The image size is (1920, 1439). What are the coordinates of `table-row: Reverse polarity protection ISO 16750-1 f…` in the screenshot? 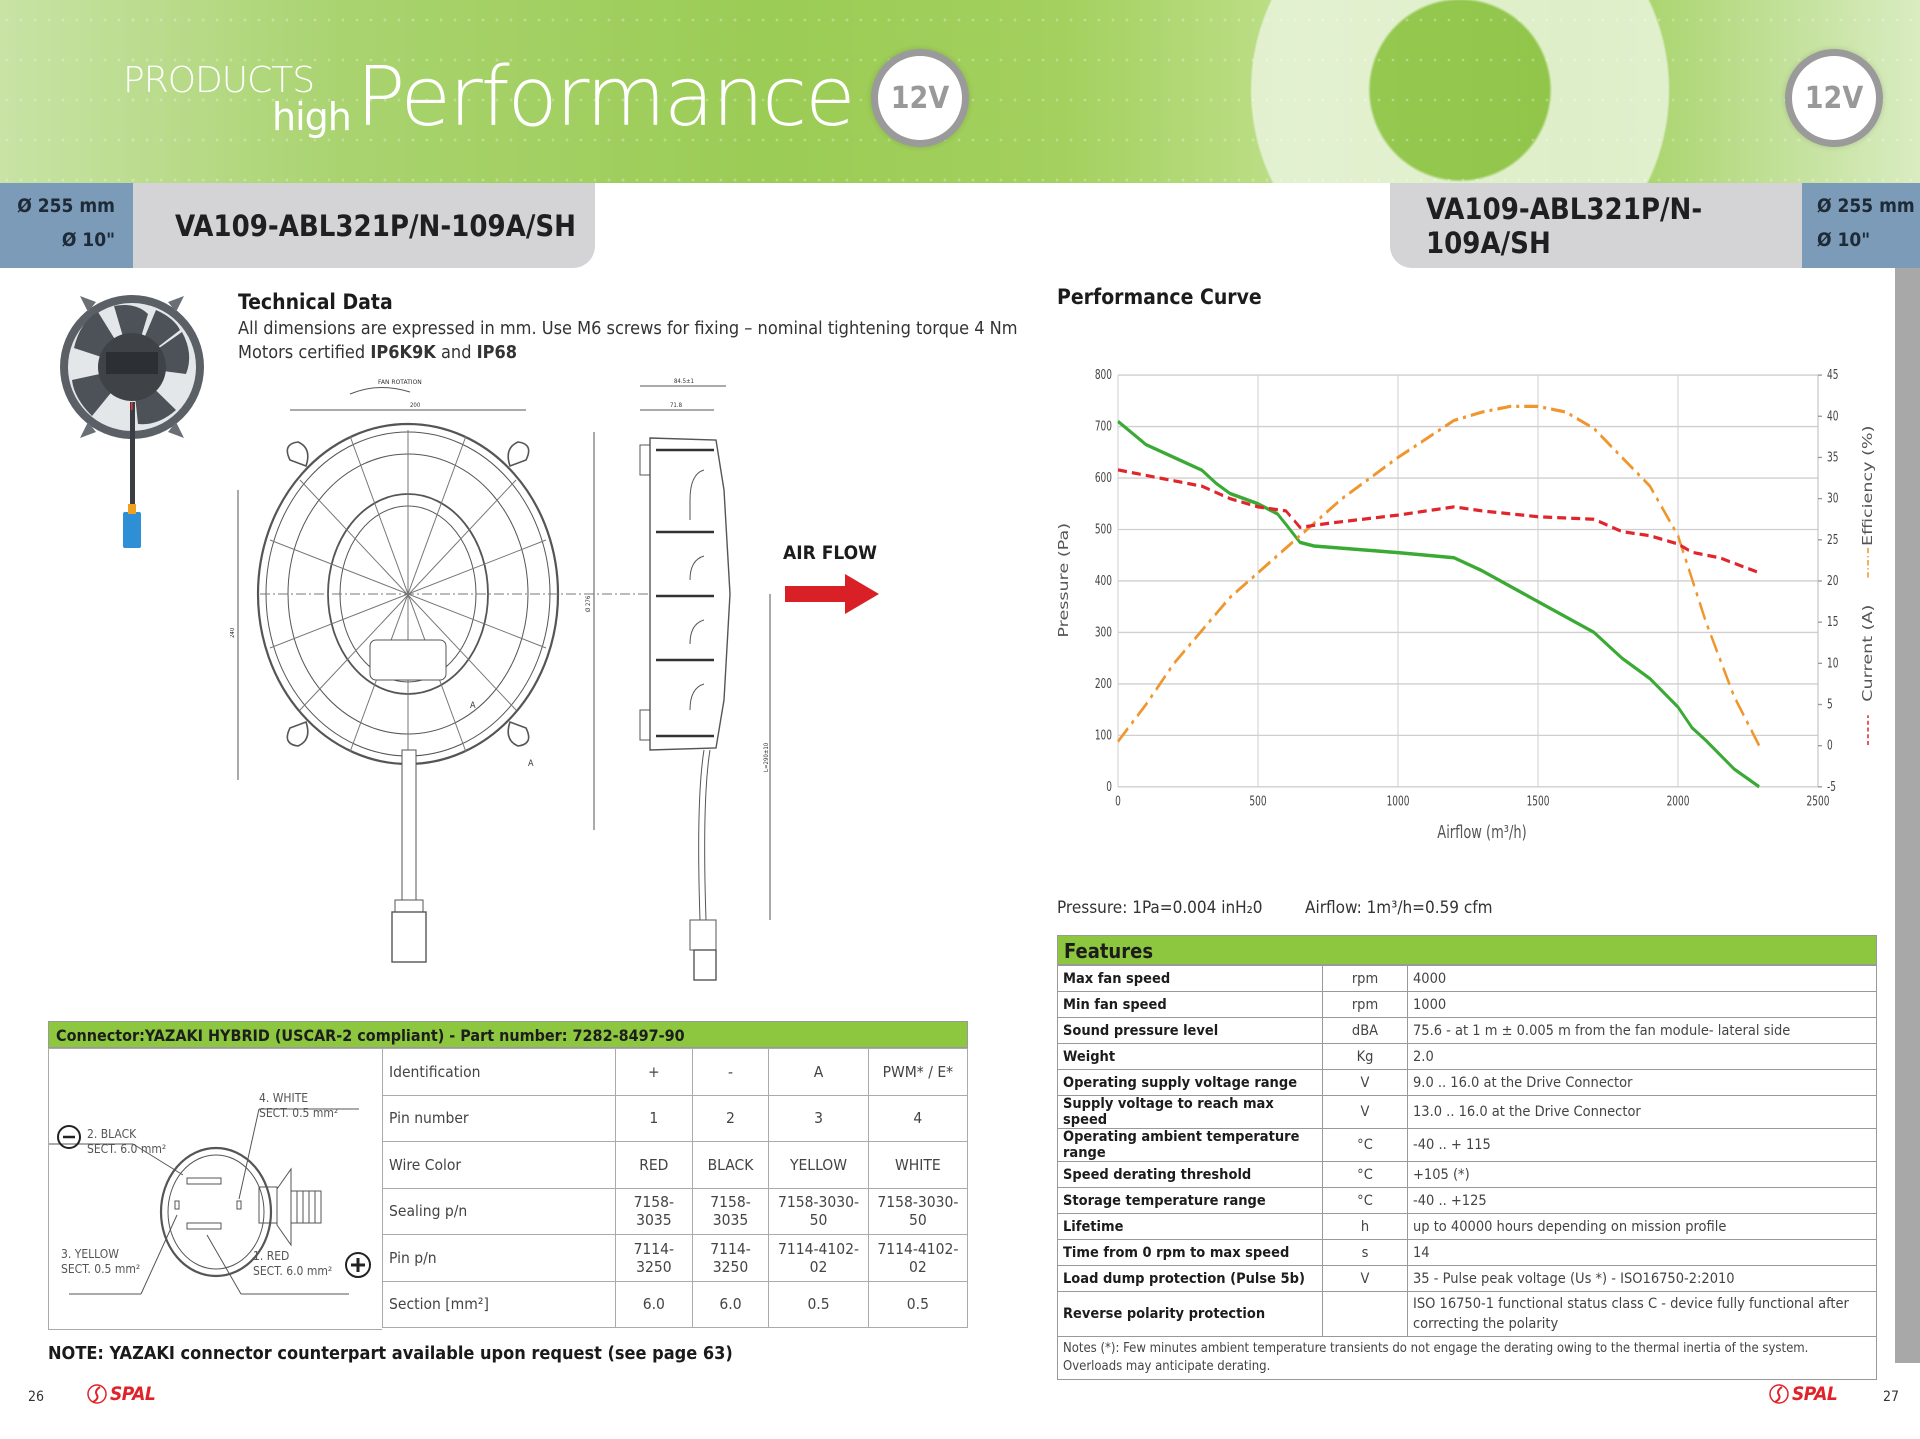 It's located at (1467, 1314).